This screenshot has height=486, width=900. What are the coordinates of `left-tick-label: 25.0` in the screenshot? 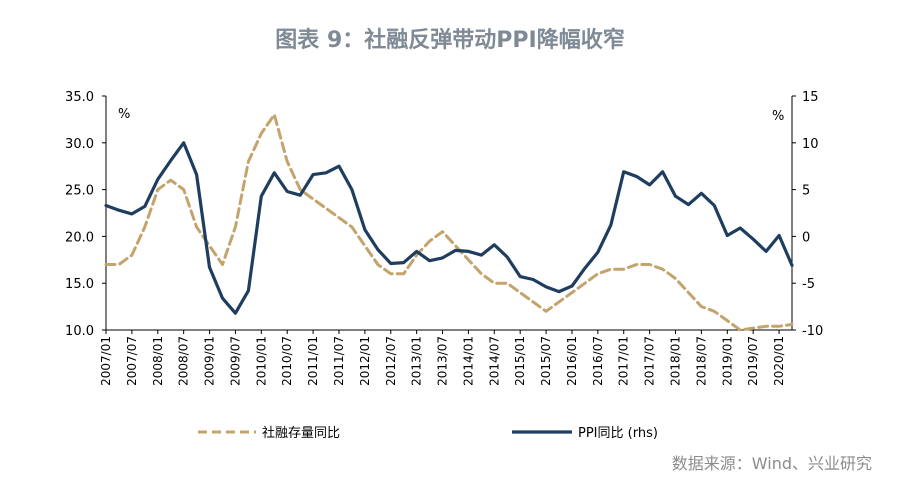 It's located at (79, 191).